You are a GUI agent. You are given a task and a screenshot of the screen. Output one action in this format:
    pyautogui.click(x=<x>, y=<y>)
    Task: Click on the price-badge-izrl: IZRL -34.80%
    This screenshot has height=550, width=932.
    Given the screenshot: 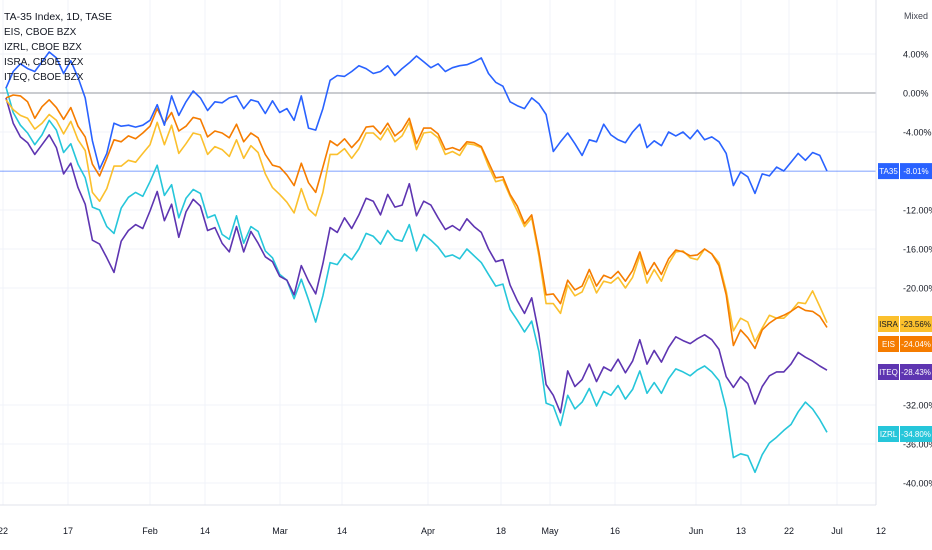 What is the action you would take?
    pyautogui.click(x=905, y=434)
    